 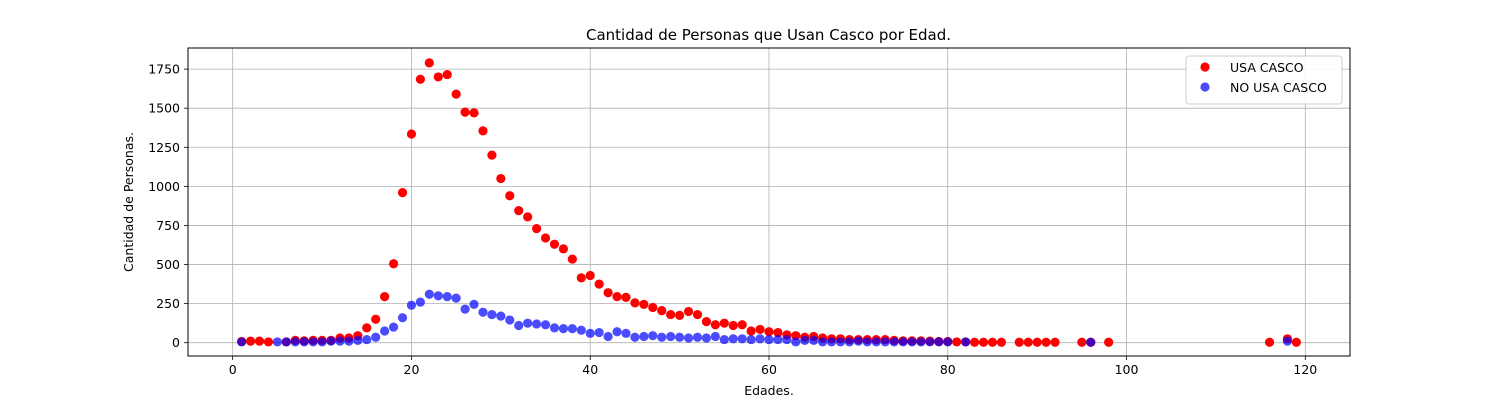 I want to click on x-tick-label: 60, so click(x=769, y=369).